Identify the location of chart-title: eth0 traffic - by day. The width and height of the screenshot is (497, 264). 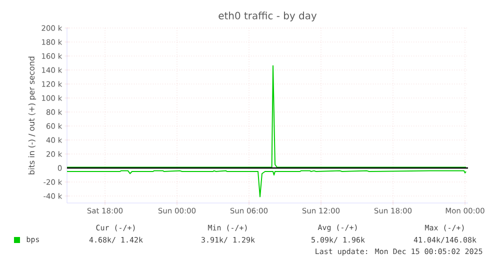
(267, 17).